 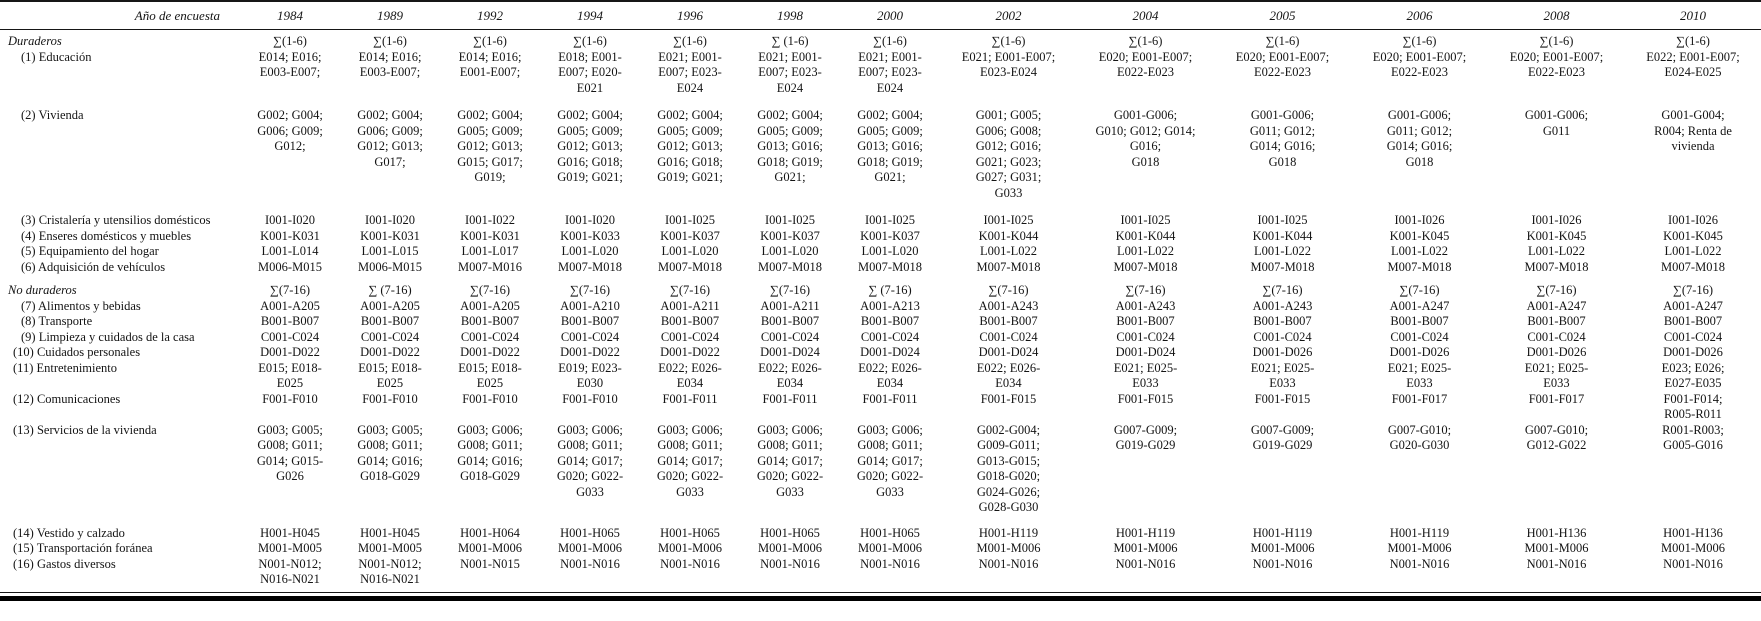 What do you see at coordinates (1419, 305) in the screenshot?
I see `data-cell: A001-A247` at bounding box center [1419, 305].